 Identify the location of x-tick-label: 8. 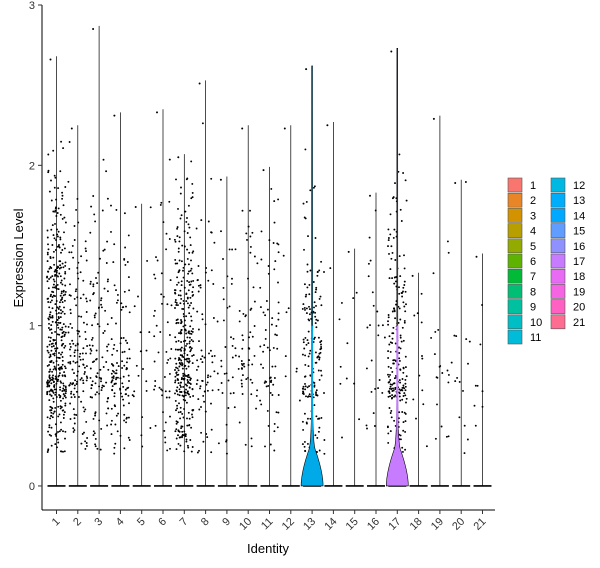
(205, 522).